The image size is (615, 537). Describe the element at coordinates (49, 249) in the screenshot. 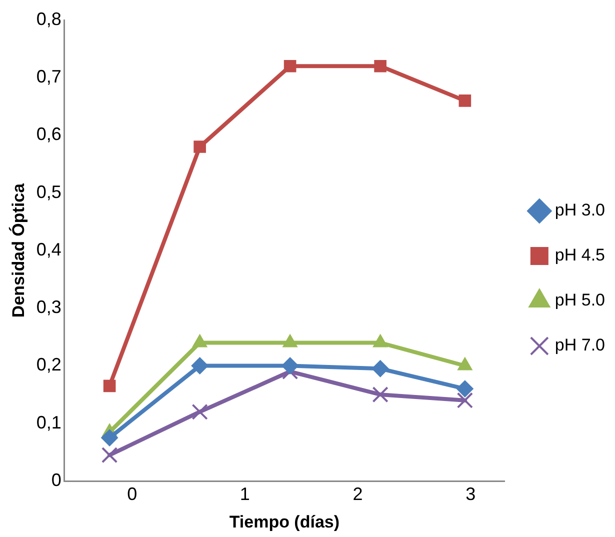

I see `y-tick-label: 0,4` at that location.